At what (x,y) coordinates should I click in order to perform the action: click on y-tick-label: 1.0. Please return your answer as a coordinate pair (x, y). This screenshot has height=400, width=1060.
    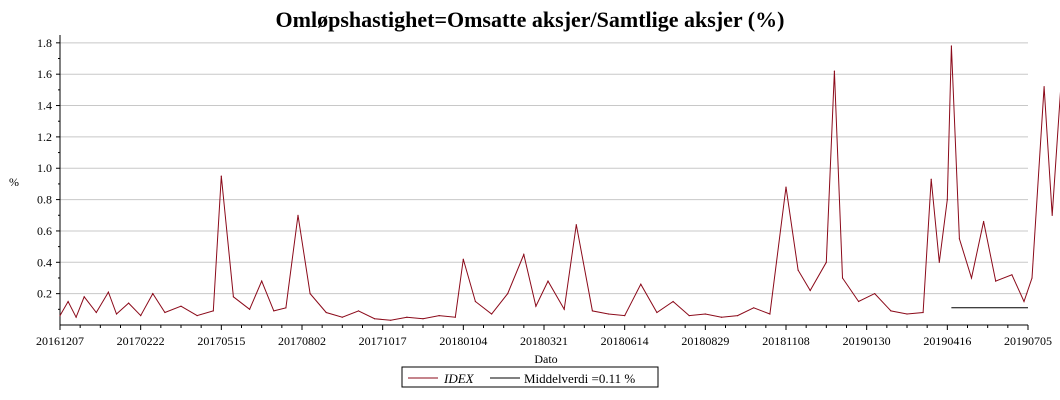
    Looking at the image, I should click on (44, 168).